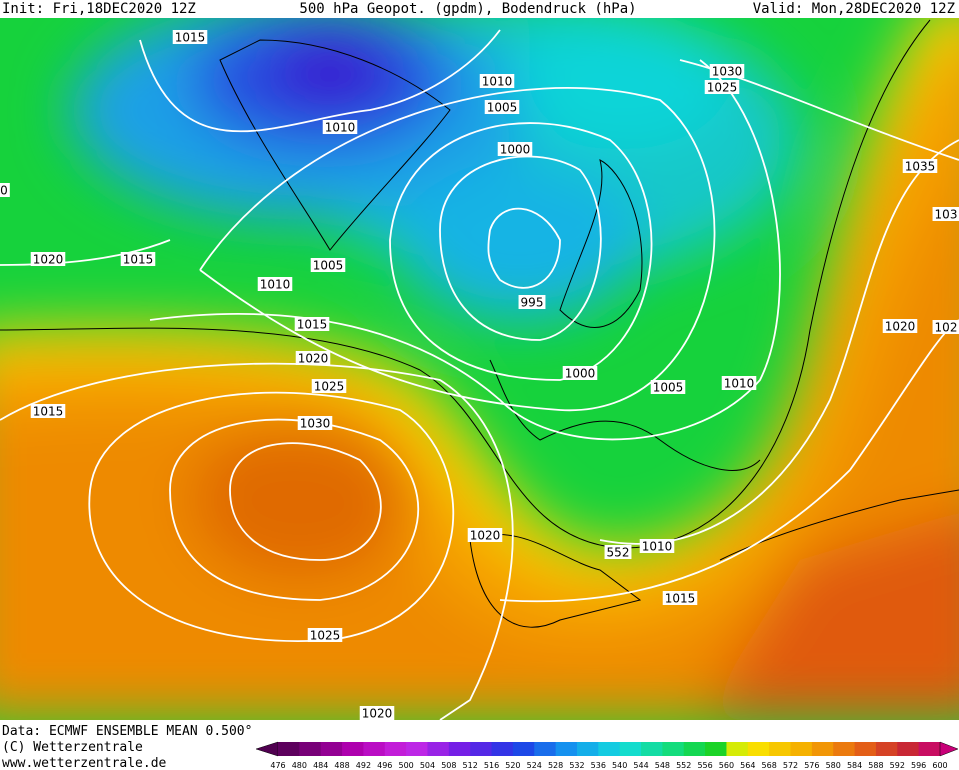  Describe the element at coordinates (662, 765) in the screenshot. I see `colorbar-label: 548` at that location.